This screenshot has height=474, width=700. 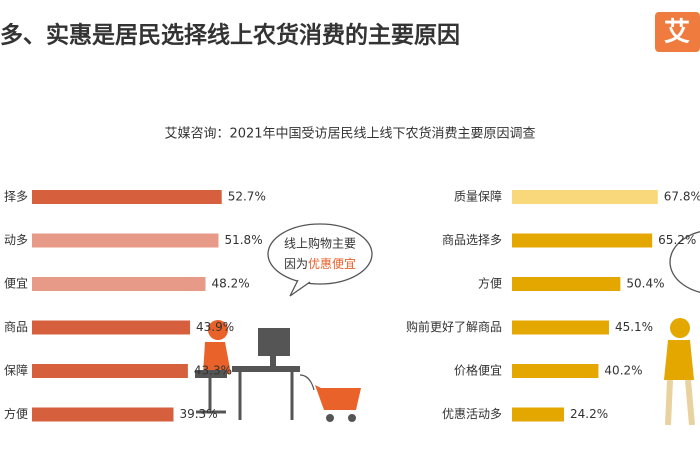 I want to click on category-label: 商品选择多, so click(x=472, y=239).